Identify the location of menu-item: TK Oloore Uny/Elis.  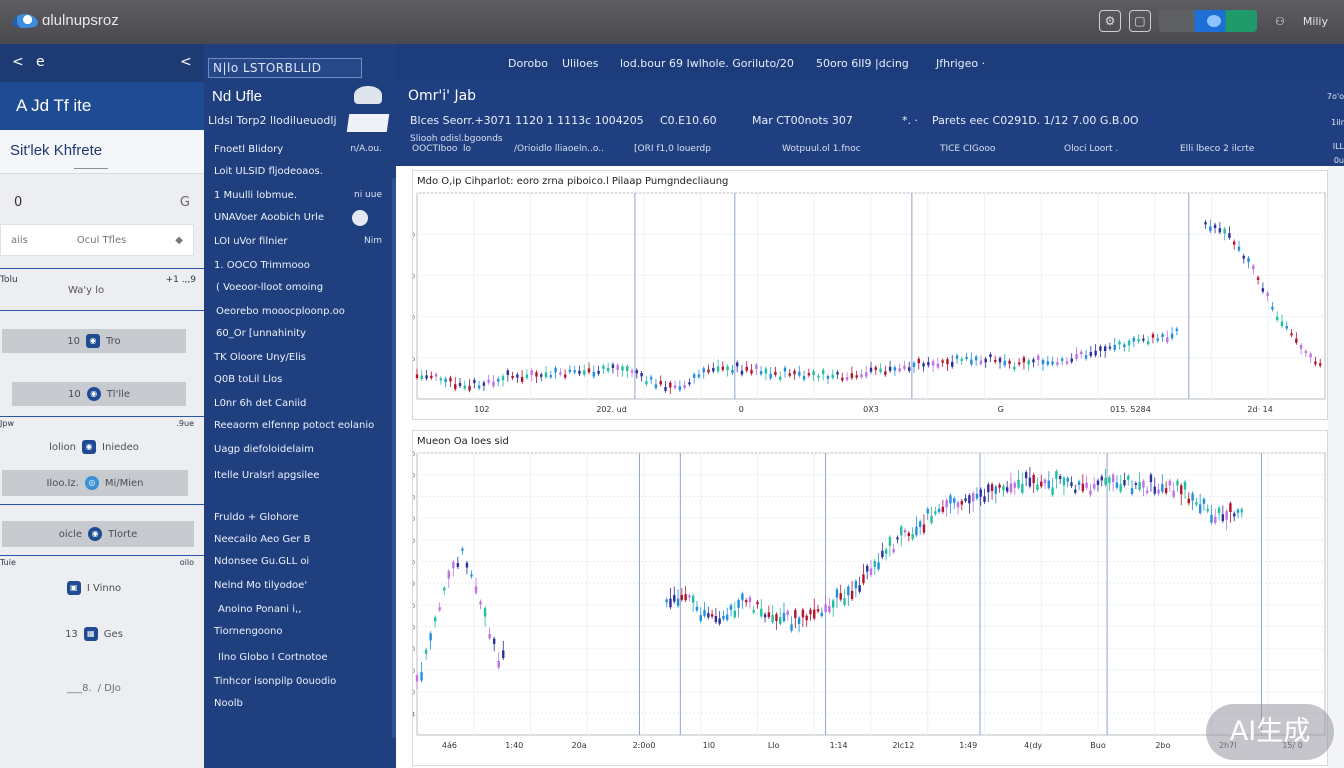
(260, 357).